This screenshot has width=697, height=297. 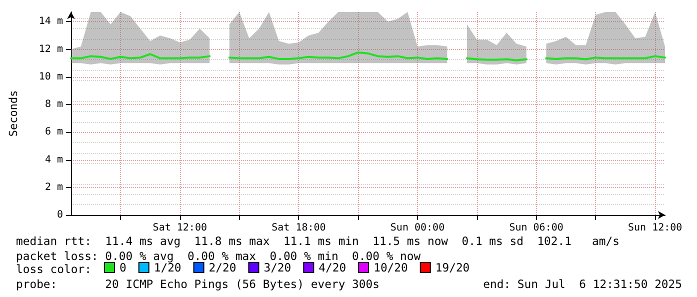 What do you see at coordinates (50, 76) in the screenshot?
I see `y-tick-label: 10 m` at bounding box center [50, 76].